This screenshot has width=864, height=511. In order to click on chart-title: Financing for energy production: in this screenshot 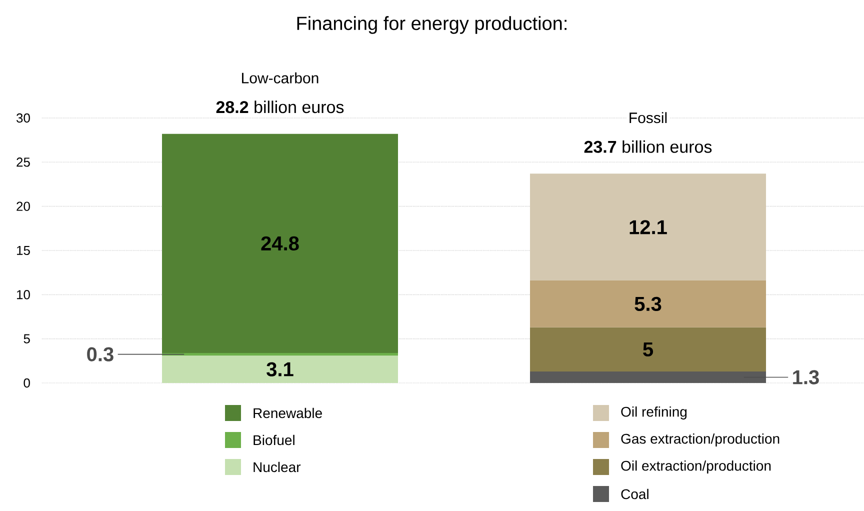, I will do `click(431, 25)`.